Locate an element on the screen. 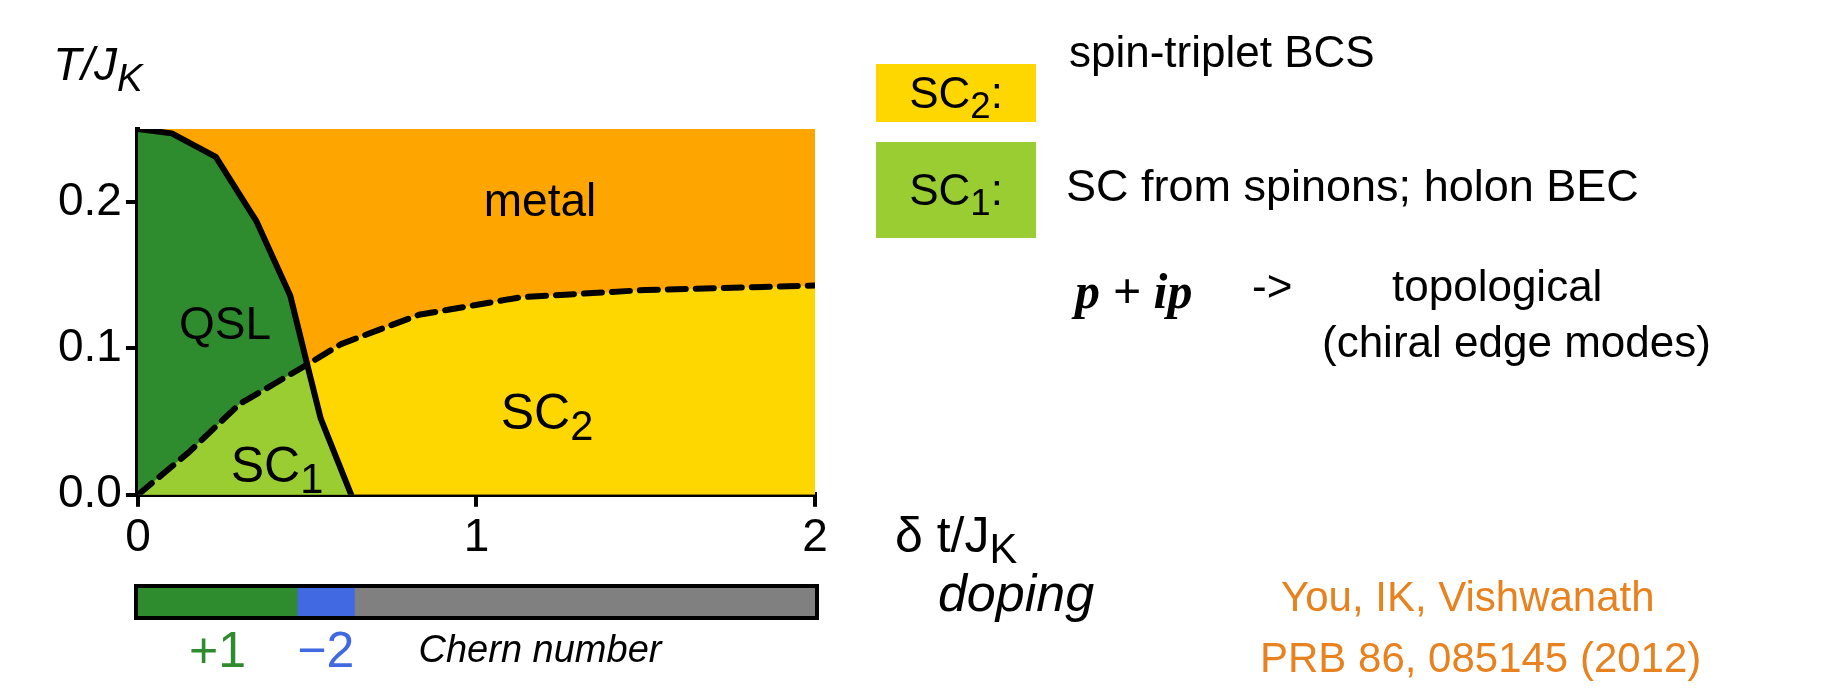 The image size is (1827, 699). text: Chern number is located at coordinates (540, 649).